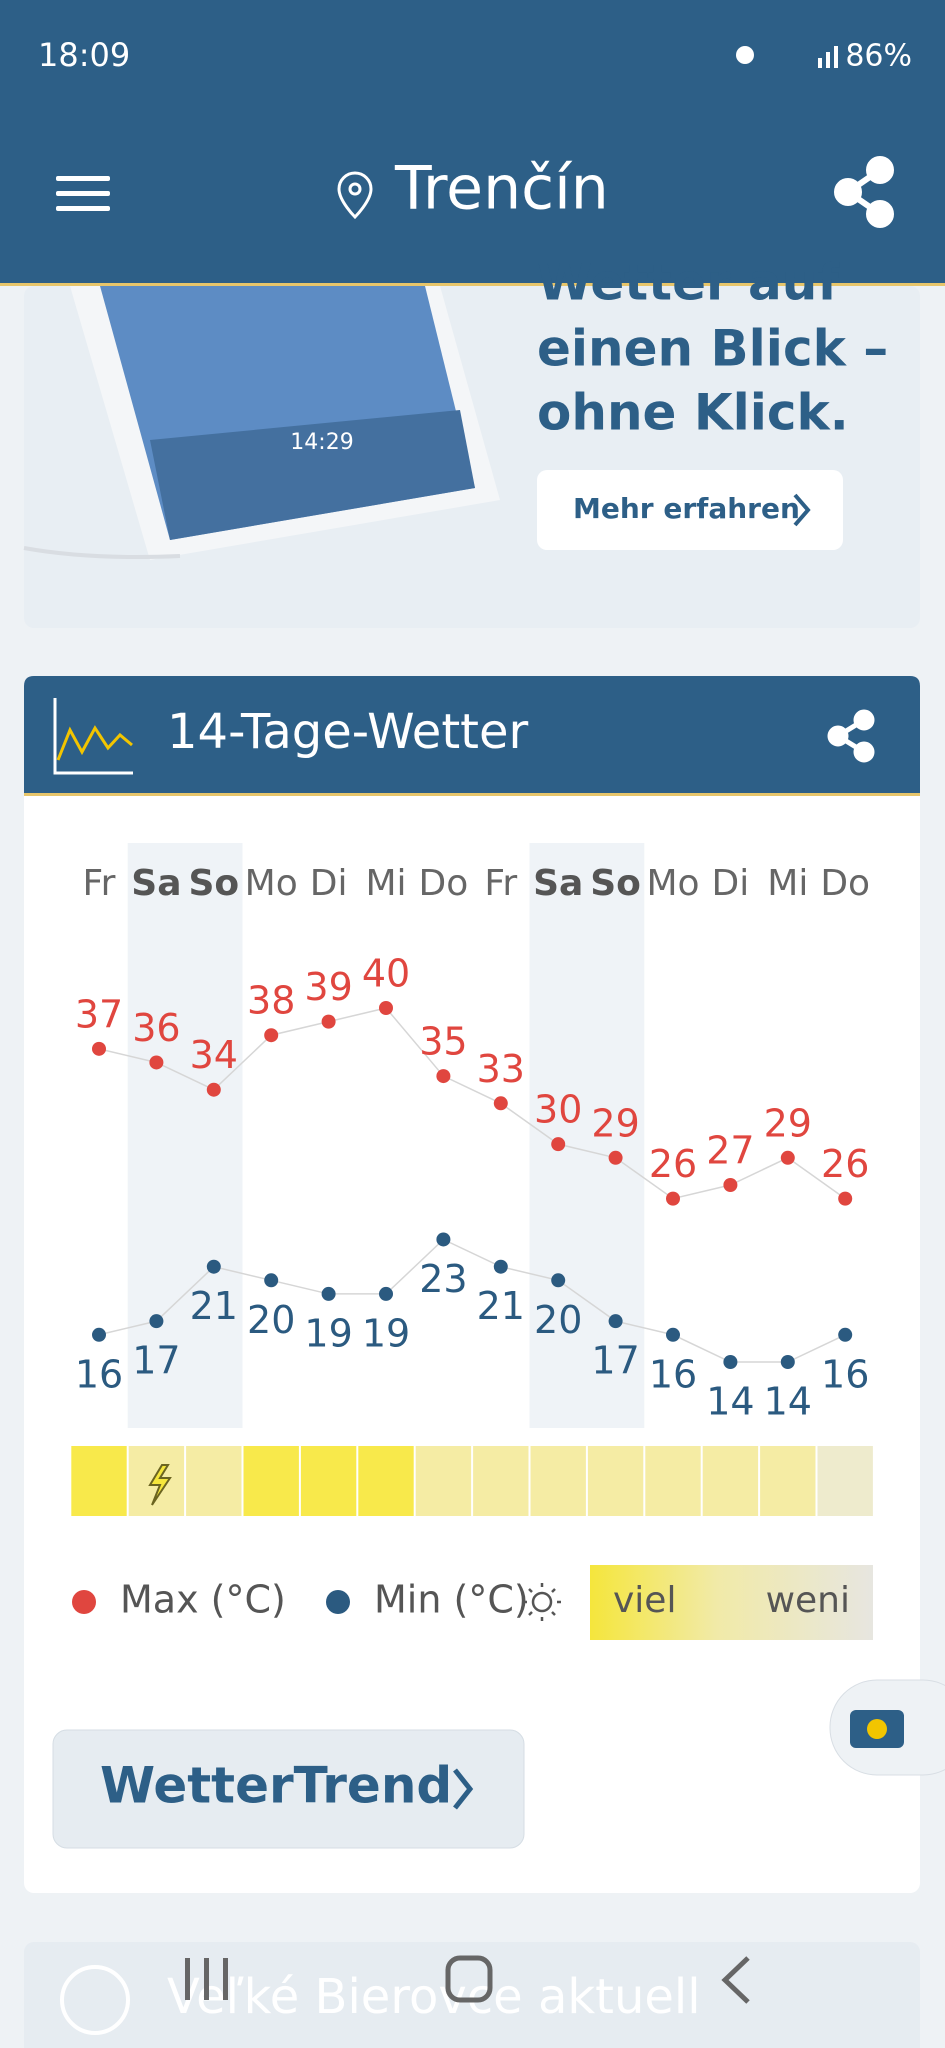 The image size is (945, 2048). What do you see at coordinates (501, 189) in the screenshot?
I see `location-title: Trenčín` at bounding box center [501, 189].